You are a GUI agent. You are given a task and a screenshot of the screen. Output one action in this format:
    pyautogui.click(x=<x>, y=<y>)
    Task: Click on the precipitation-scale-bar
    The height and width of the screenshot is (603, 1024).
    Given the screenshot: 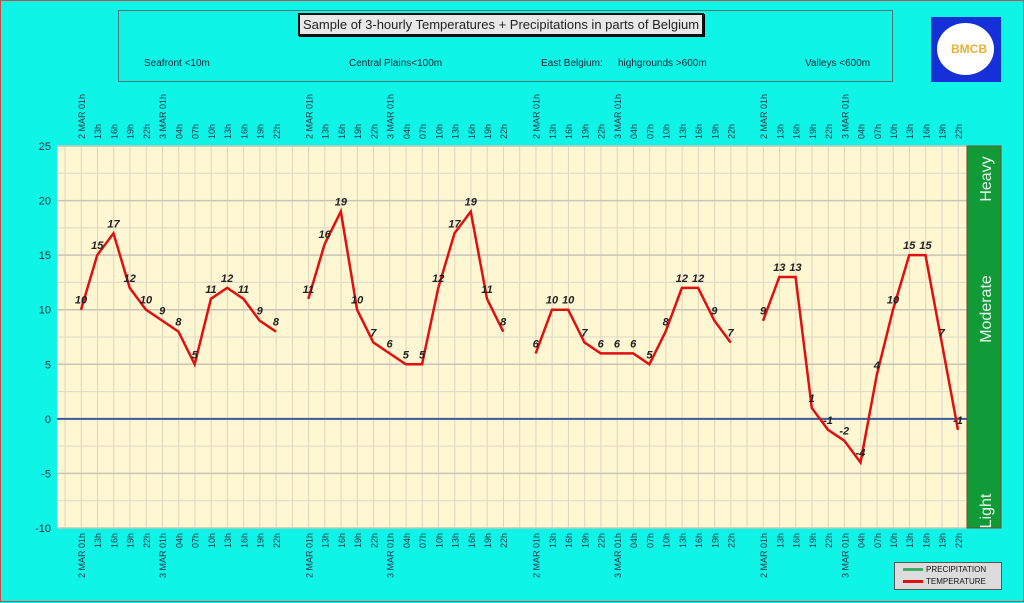 What is the action you would take?
    pyautogui.click(x=984, y=337)
    